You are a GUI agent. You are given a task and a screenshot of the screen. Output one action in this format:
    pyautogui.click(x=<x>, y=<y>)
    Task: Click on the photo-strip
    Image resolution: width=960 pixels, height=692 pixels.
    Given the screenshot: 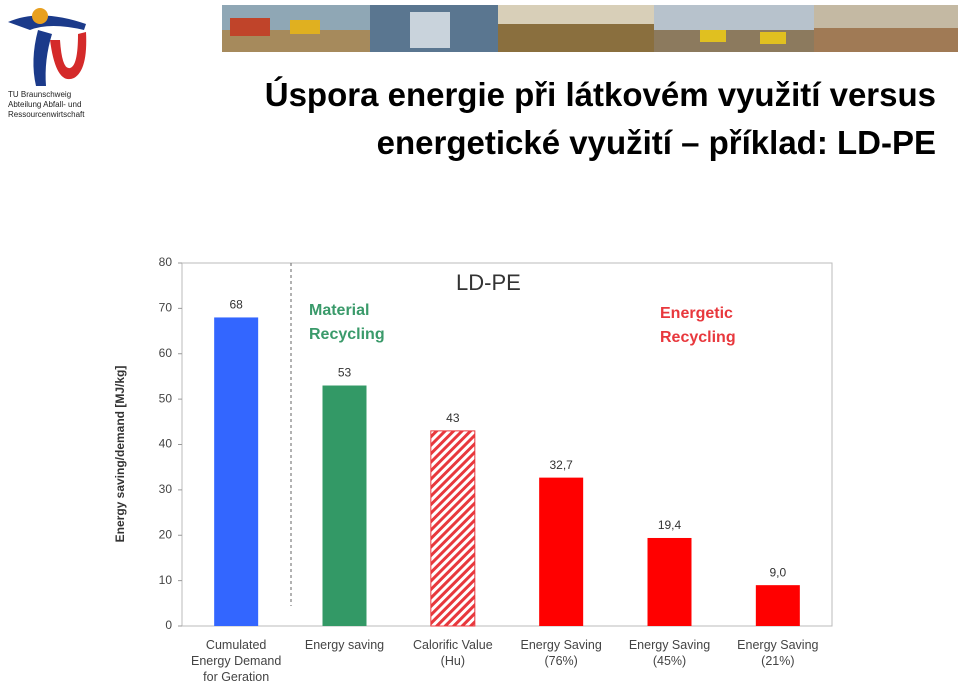 What is the action you would take?
    pyautogui.click(x=590, y=28)
    